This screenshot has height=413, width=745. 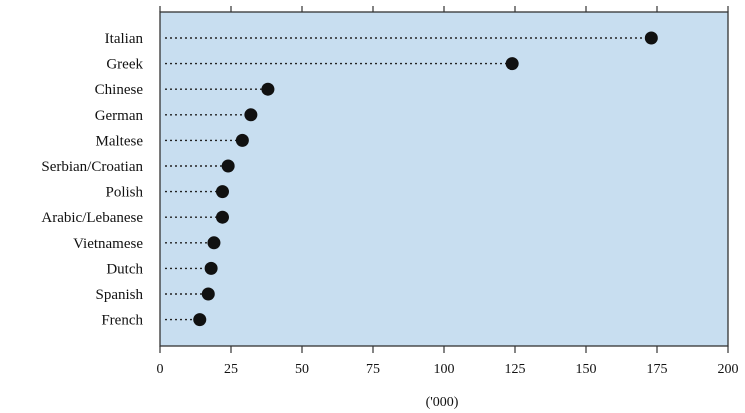 What do you see at coordinates (122, 321) in the screenshot?
I see `category-label: French` at bounding box center [122, 321].